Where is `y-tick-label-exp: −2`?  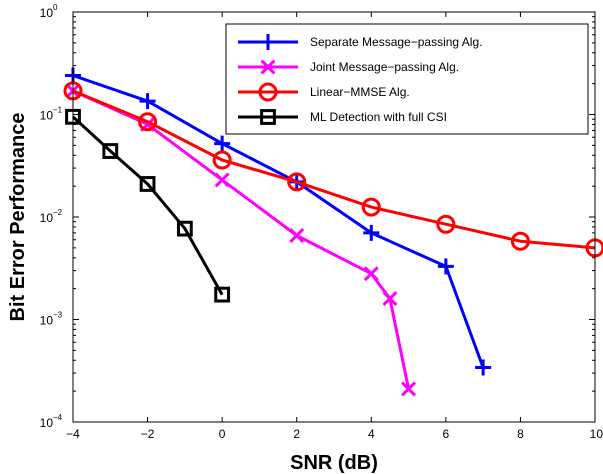 y-tick-label-exp: −2 is located at coordinates (58, 212).